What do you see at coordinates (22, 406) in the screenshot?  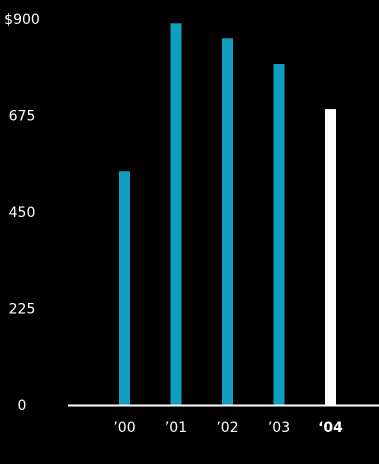 I see `y-tick-label: 0` at bounding box center [22, 406].